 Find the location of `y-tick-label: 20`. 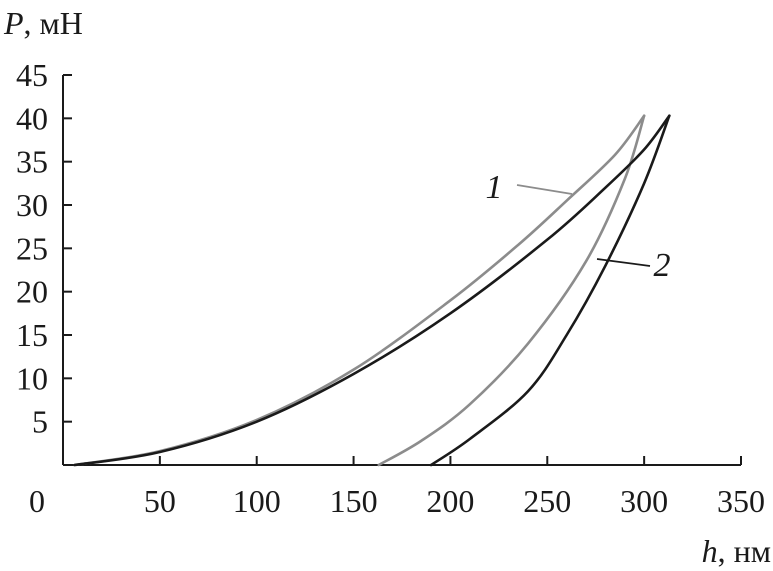

y-tick-label: 20 is located at coordinates (32, 292).